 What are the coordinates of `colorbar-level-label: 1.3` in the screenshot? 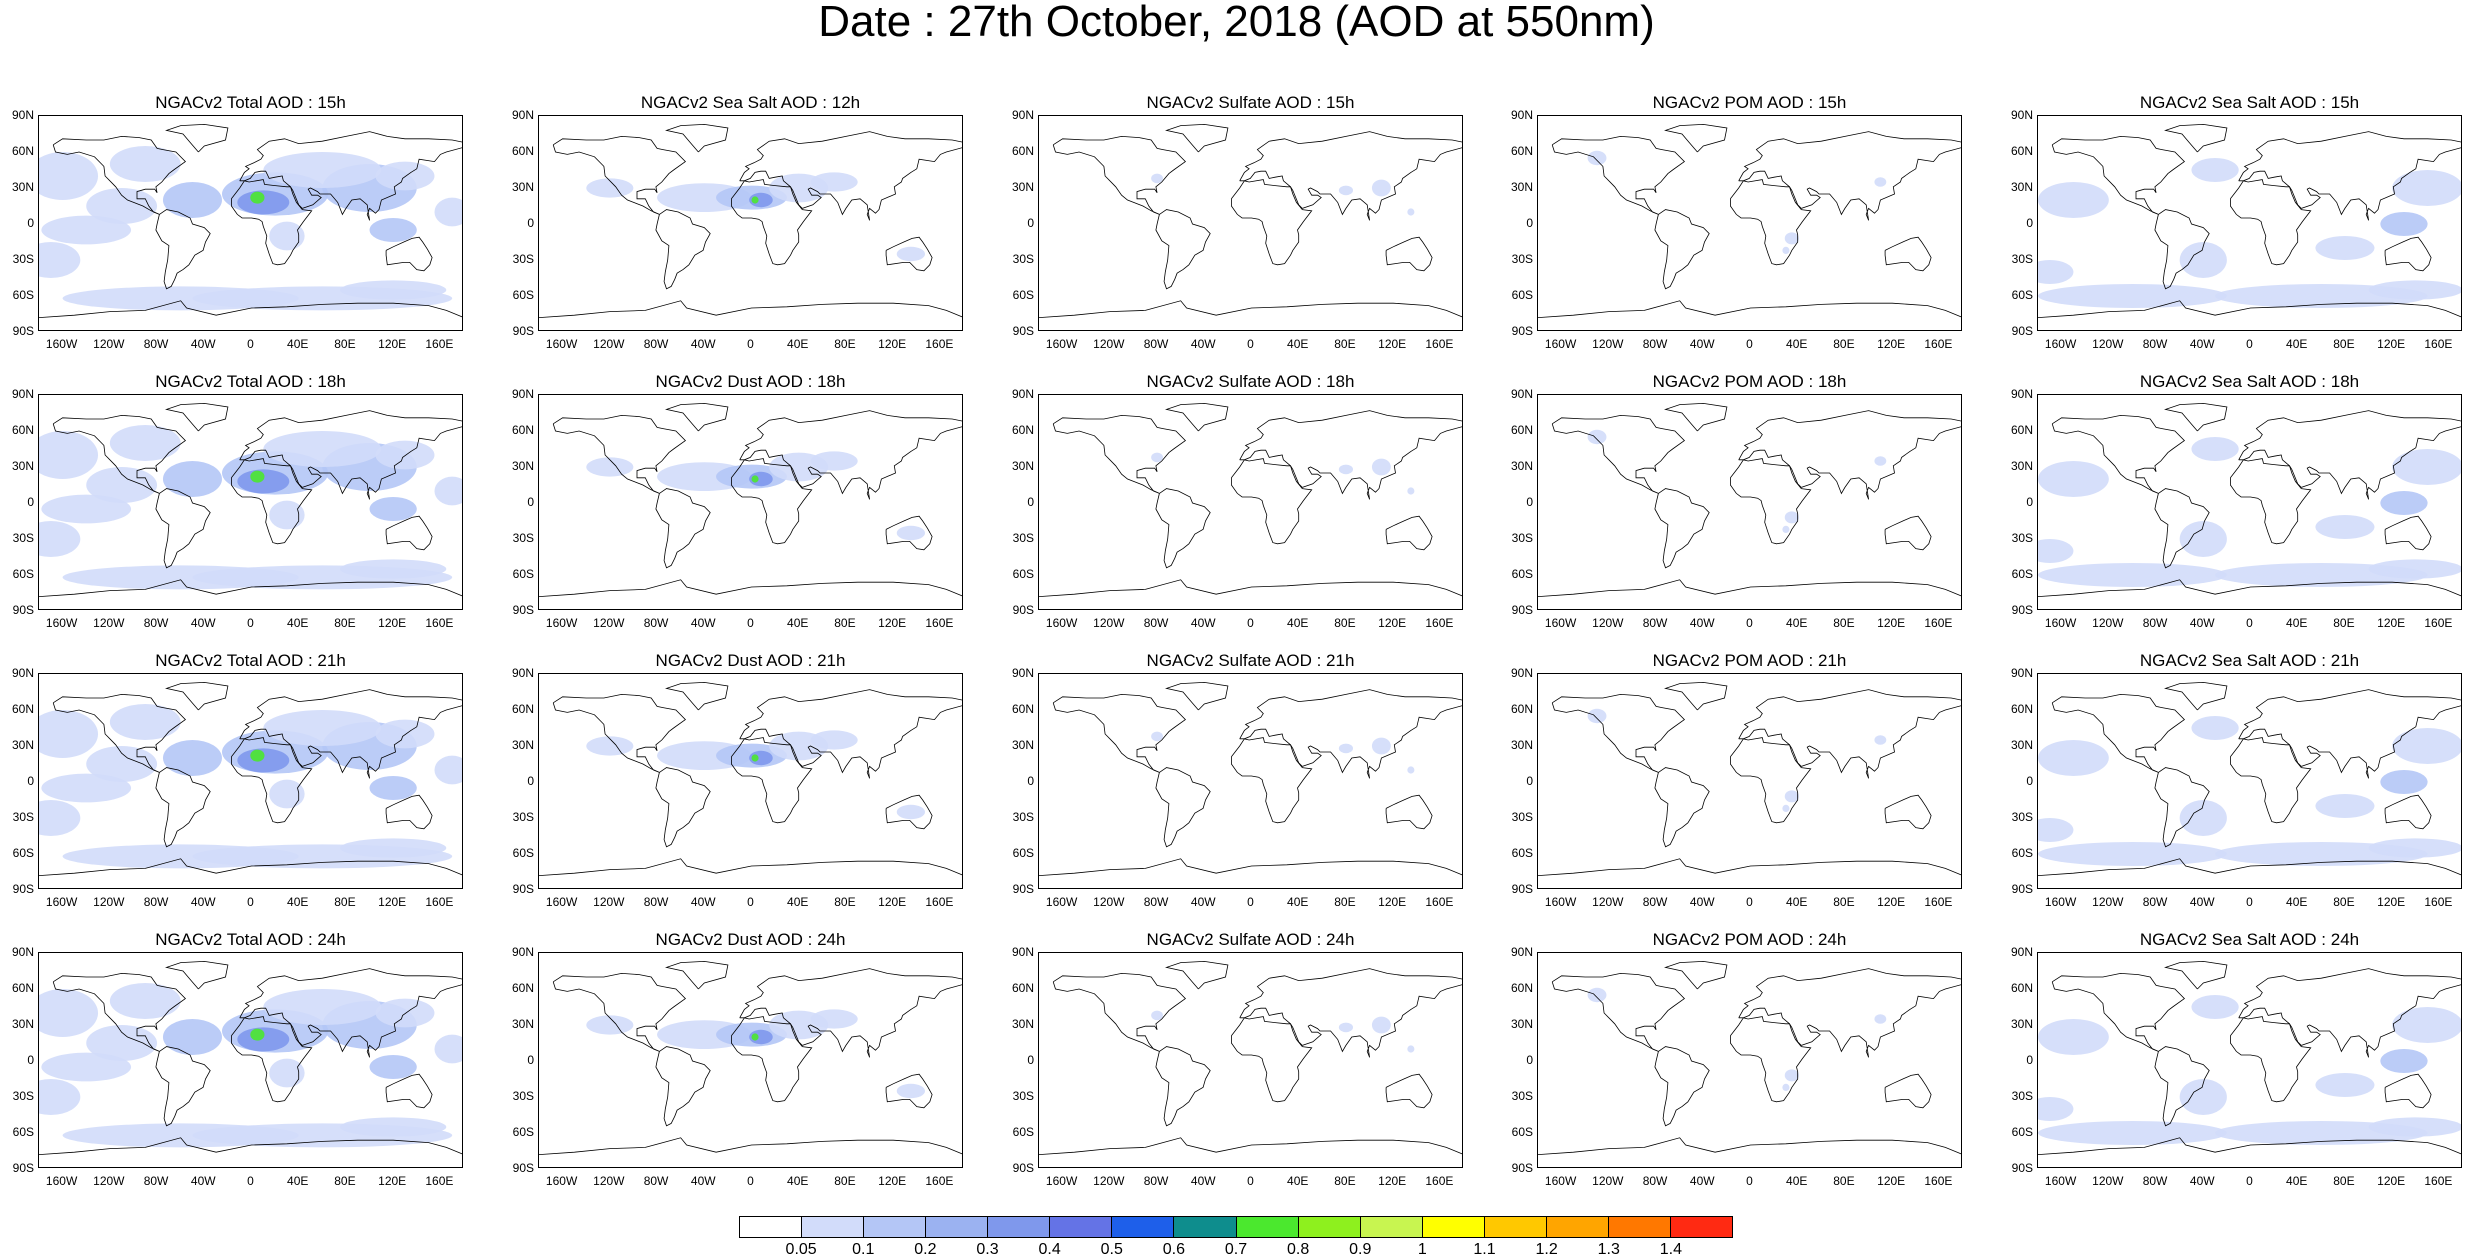 It's located at (1608, 1249).